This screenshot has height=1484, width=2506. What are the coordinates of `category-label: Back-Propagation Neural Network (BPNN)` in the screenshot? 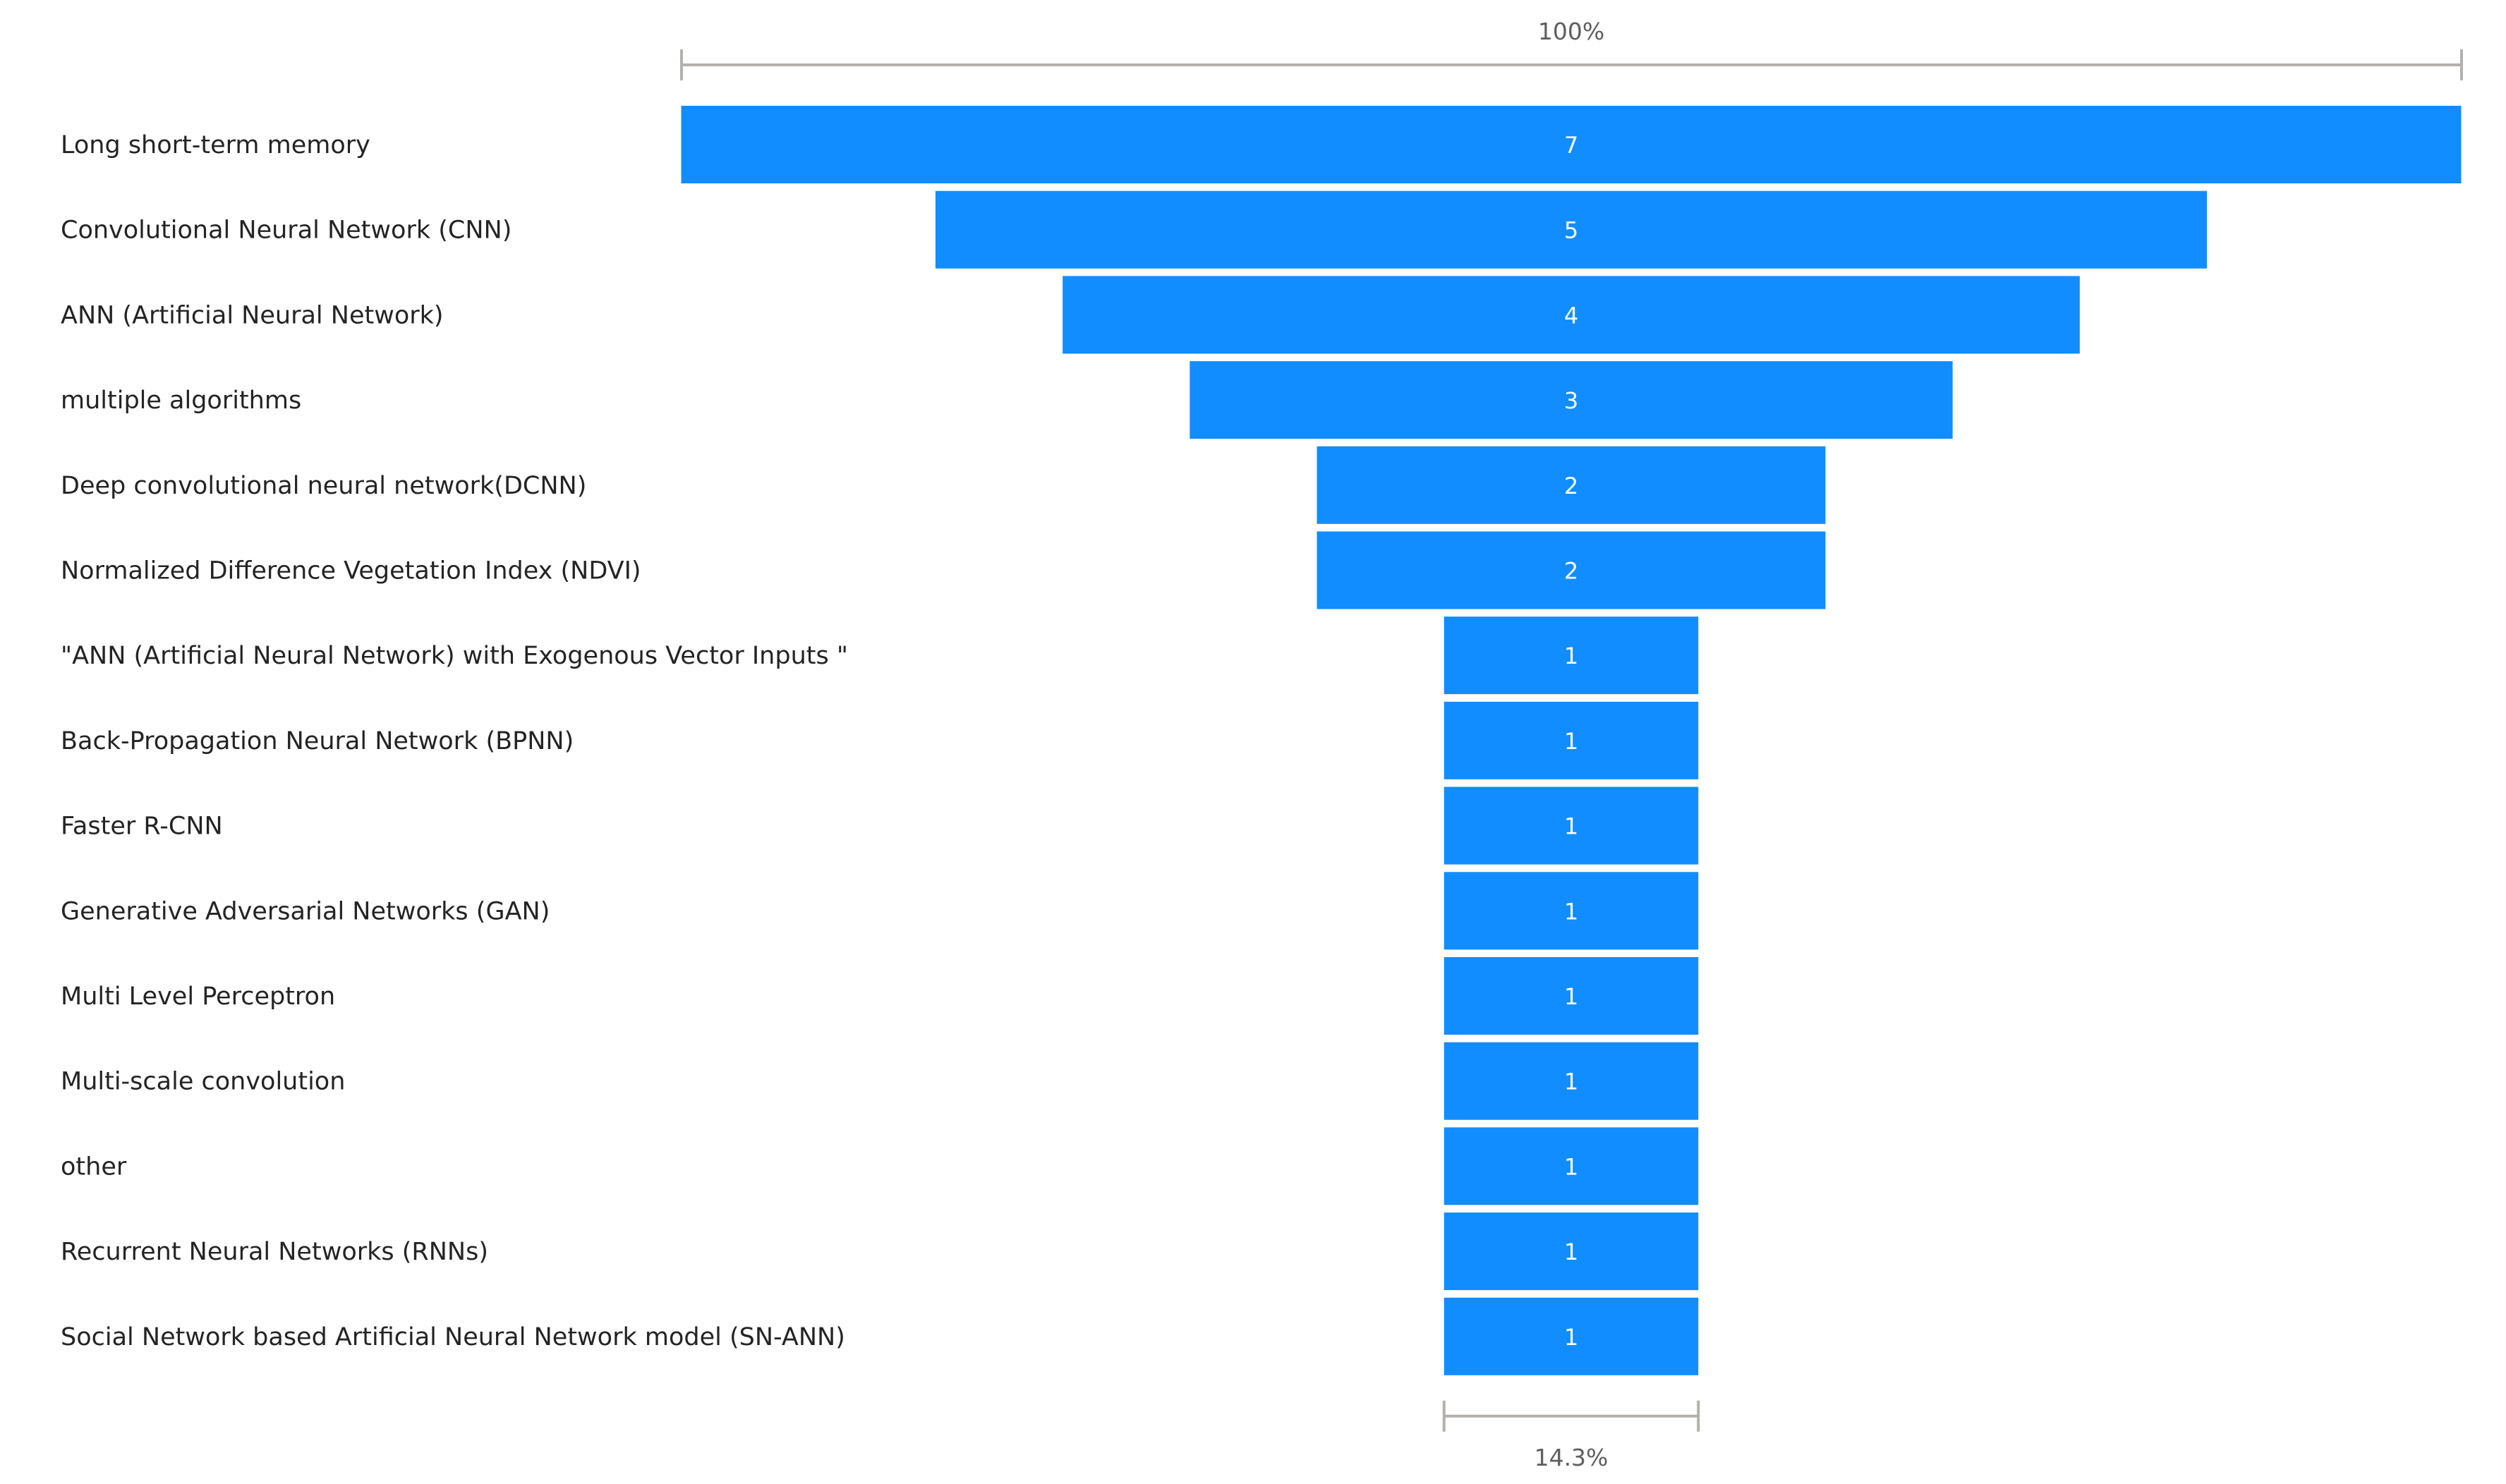 It's located at (317, 741).